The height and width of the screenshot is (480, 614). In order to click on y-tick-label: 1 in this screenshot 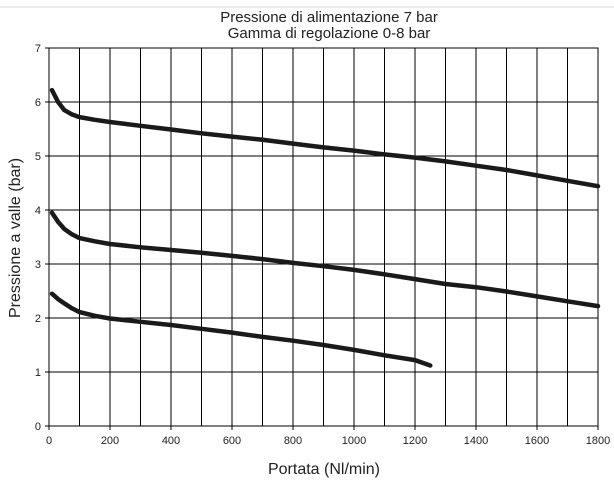, I will do `click(38, 373)`.